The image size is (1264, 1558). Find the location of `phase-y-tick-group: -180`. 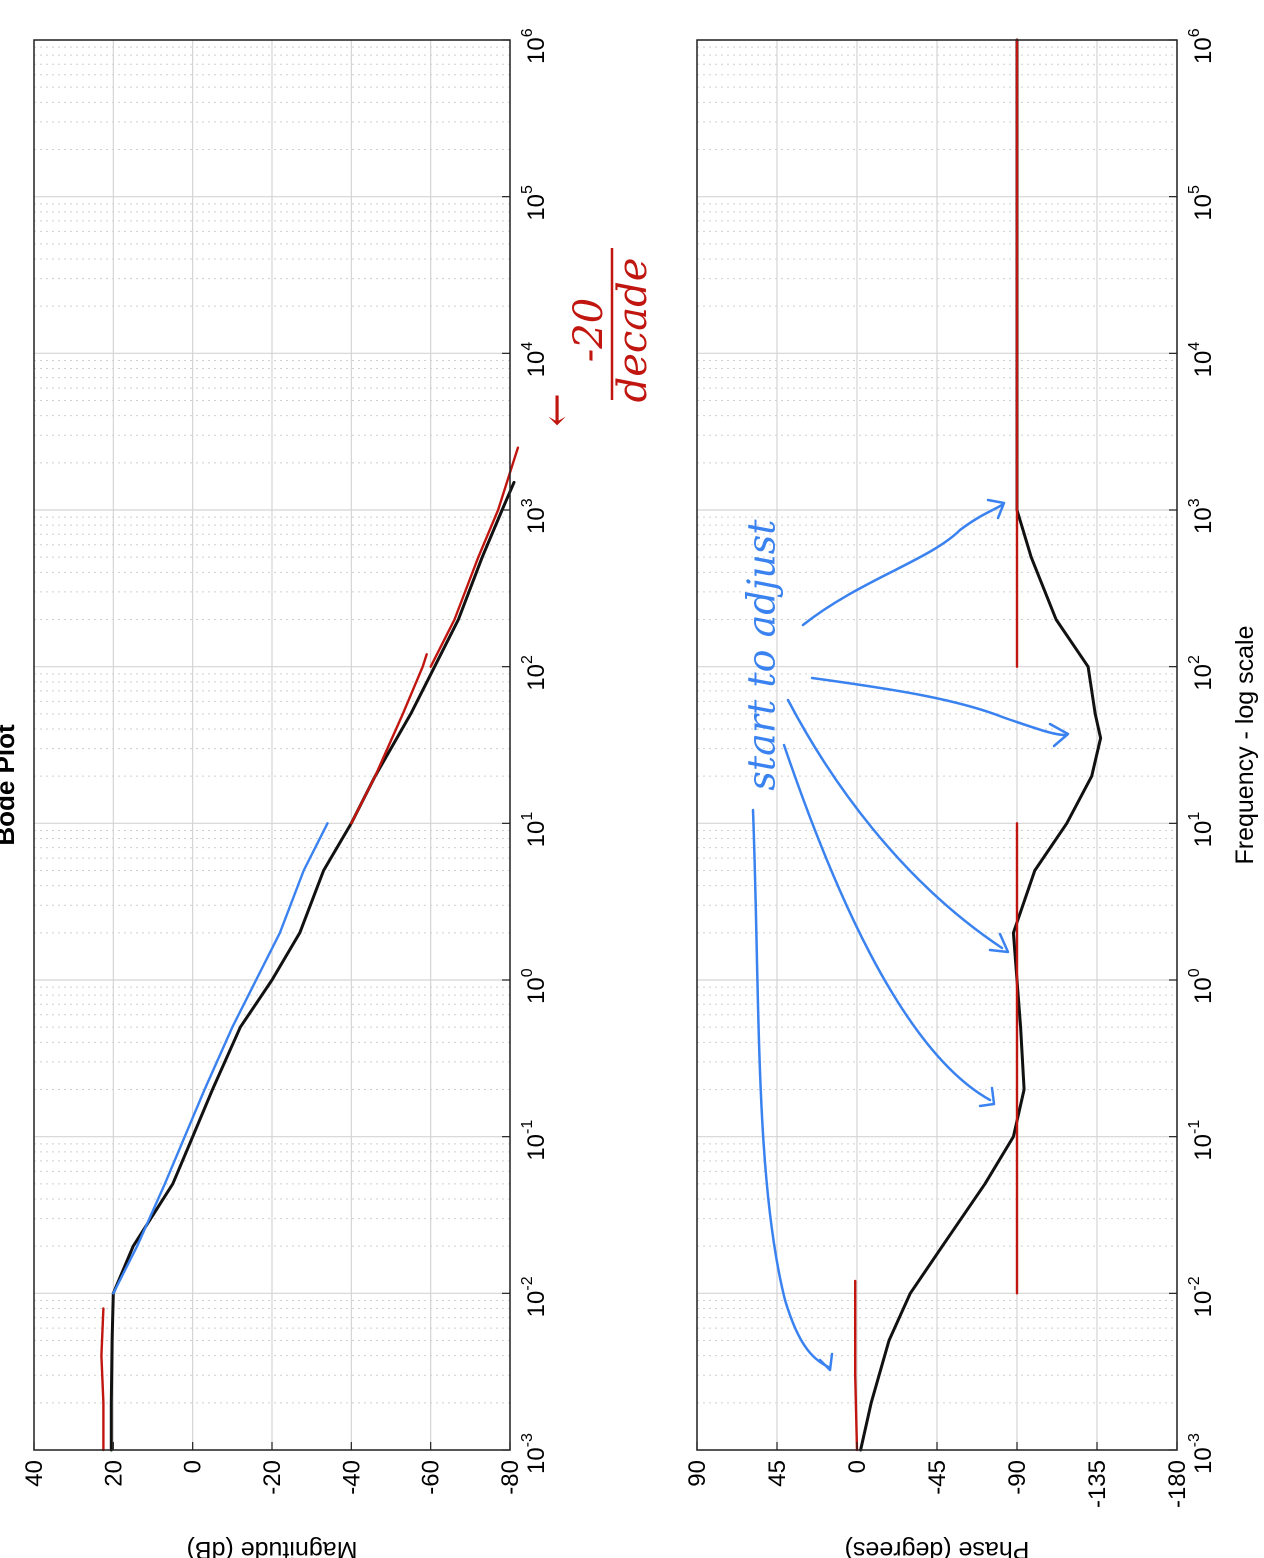

phase-y-tick-group: -180 is located at coordinates (1177, 1484).